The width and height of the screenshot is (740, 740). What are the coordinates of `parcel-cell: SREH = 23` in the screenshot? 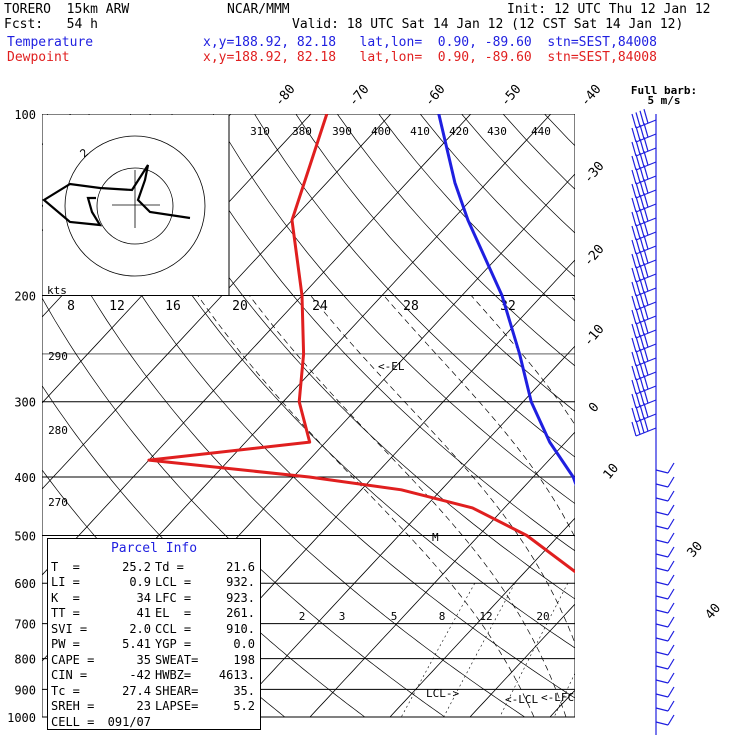 It's located at (103, 707).